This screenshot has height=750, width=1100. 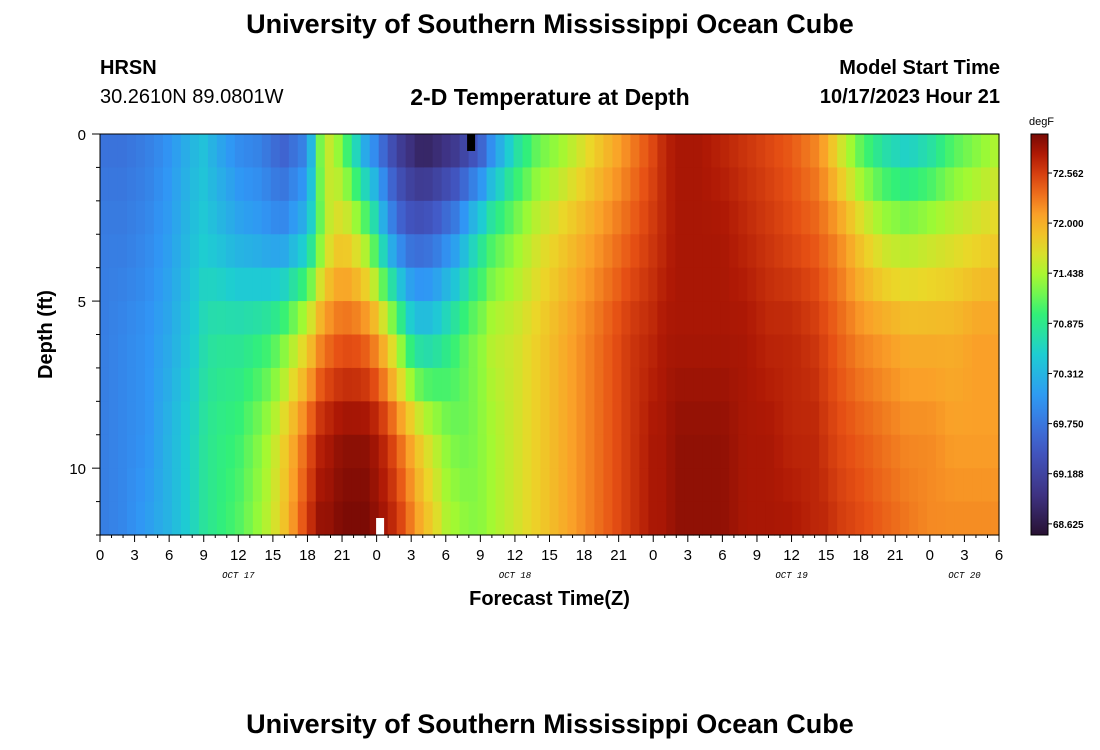 What do you see at coordinates (376, 555) in the screenshot?
I see `x-tick-label: 0` at bounding box center [376, 555].